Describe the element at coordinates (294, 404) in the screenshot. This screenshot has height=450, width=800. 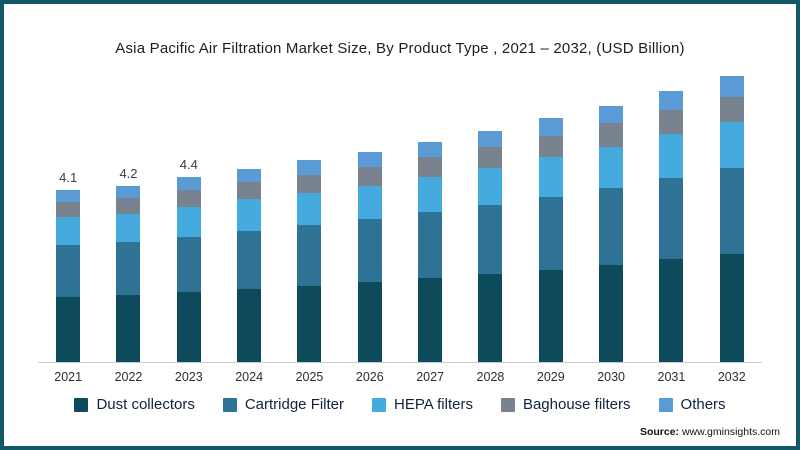
I see `legend-label: Cartridge Filter` at that location.